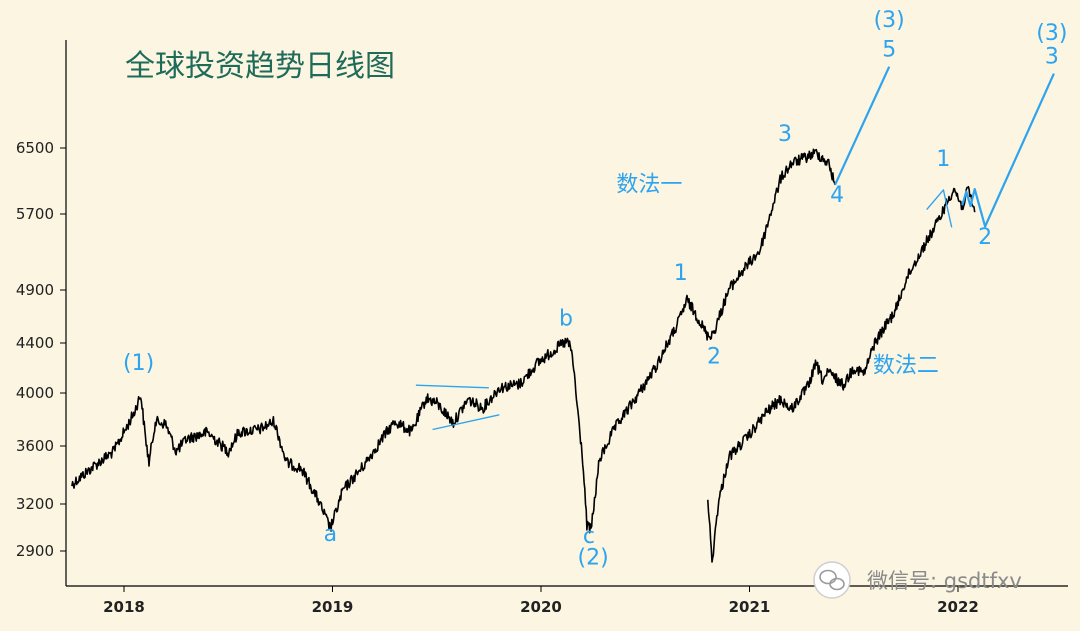 The width and height of the screenshot is (1080, 631). What do you see at coordinates (35, 446) in the screenshot?
I see `y-tick-label: 3600` at bounding box center [35, 446].